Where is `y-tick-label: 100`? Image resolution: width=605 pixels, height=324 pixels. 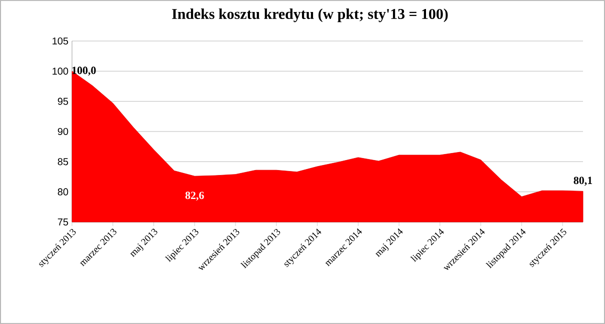
y-tick-label: 100 is located at coordinates (60, 71).